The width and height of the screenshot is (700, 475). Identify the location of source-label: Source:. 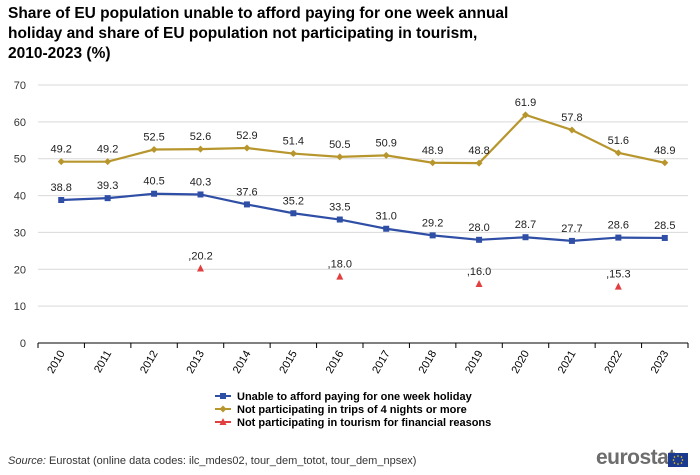
(27, 461).